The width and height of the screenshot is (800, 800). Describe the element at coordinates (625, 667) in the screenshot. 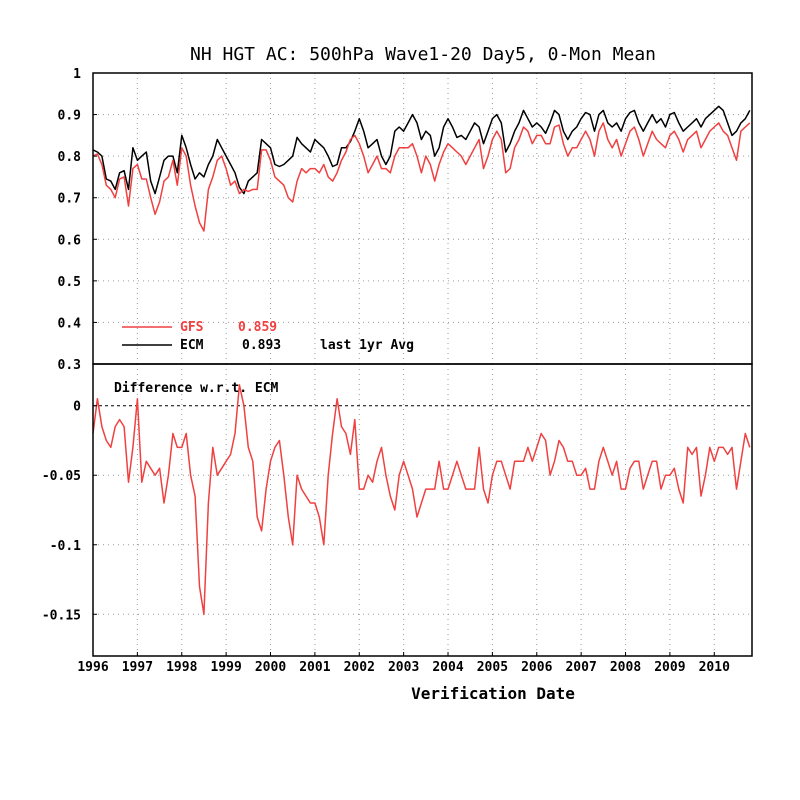

I see `x-tick-label: 2008` at that location.